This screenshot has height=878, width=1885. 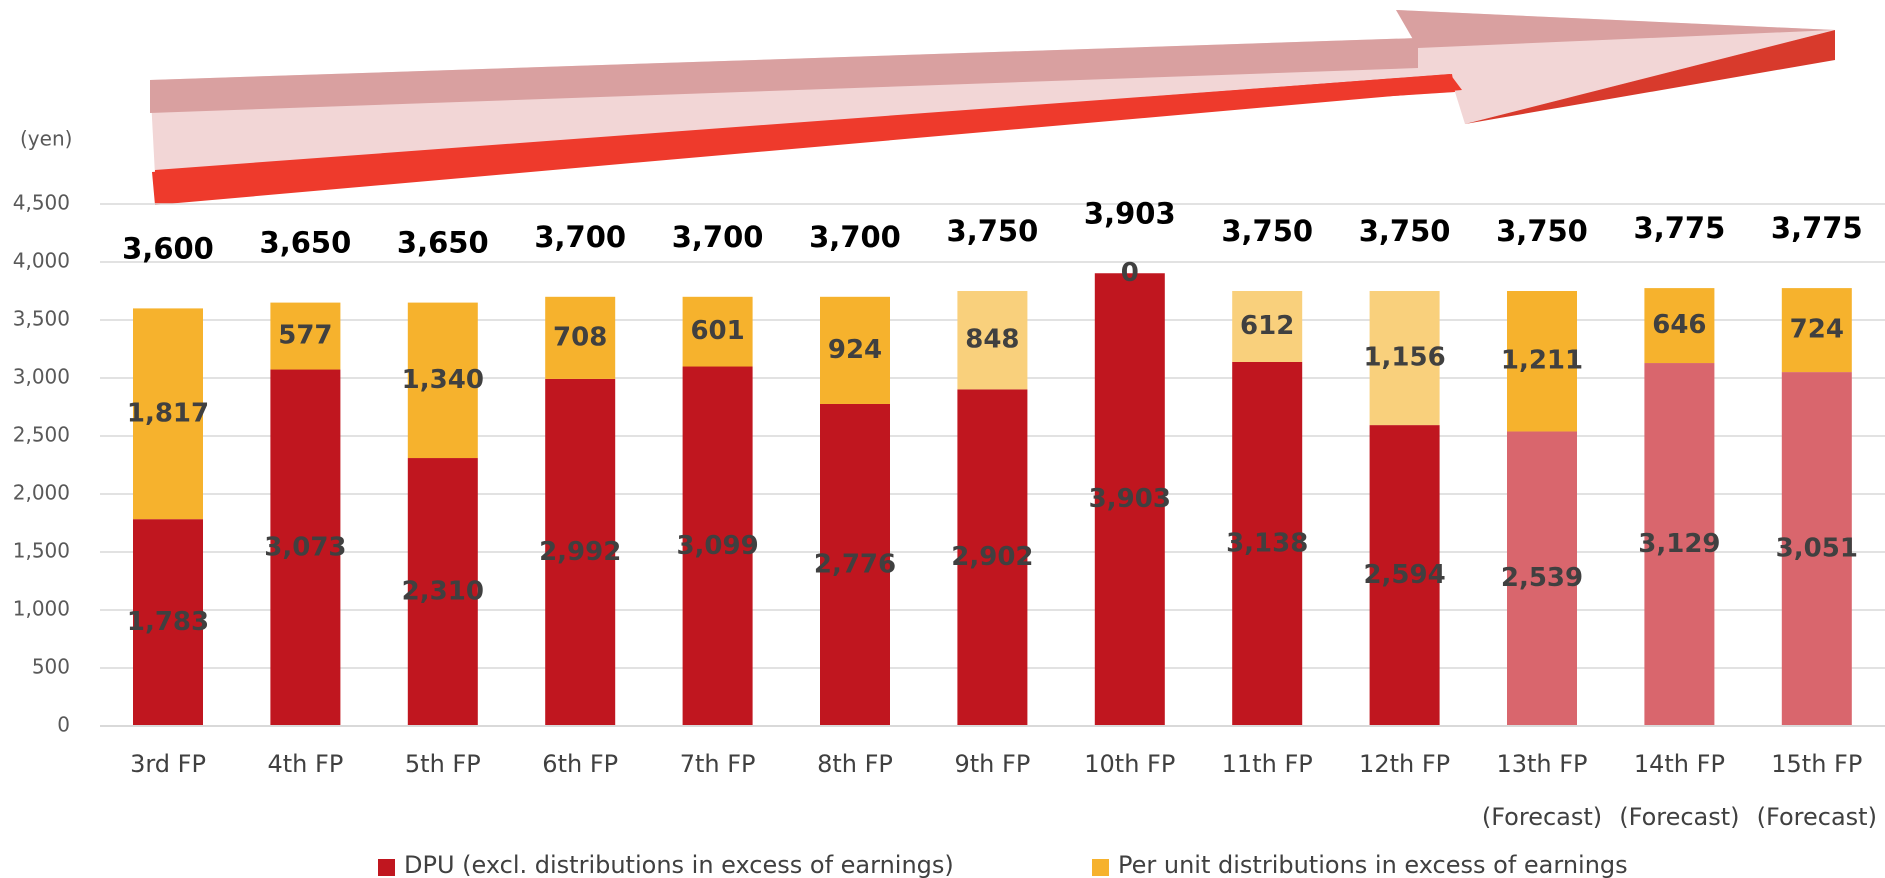 I want to click on data-label: 2,594, so click(x=1404, y=575).